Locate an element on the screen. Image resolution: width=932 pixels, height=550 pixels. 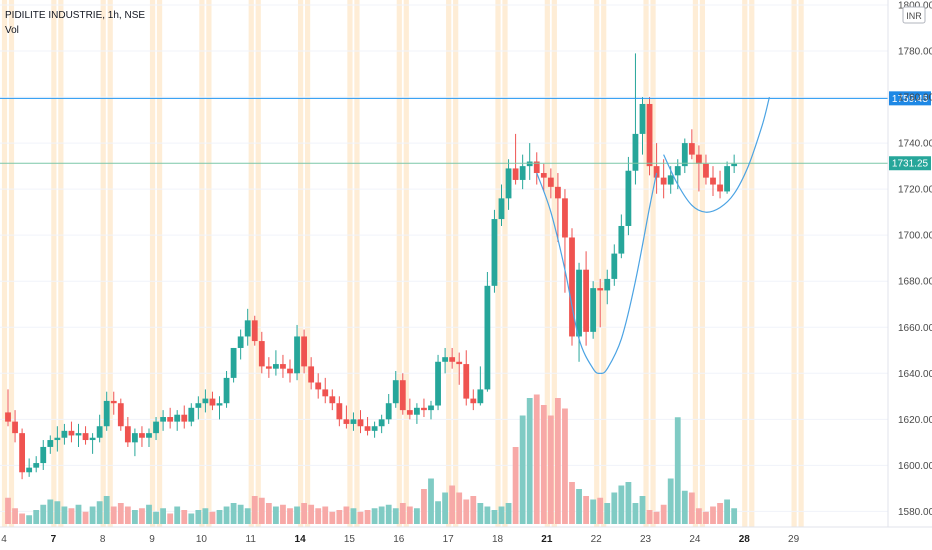
currency-button is located at coordinates (914, 15).